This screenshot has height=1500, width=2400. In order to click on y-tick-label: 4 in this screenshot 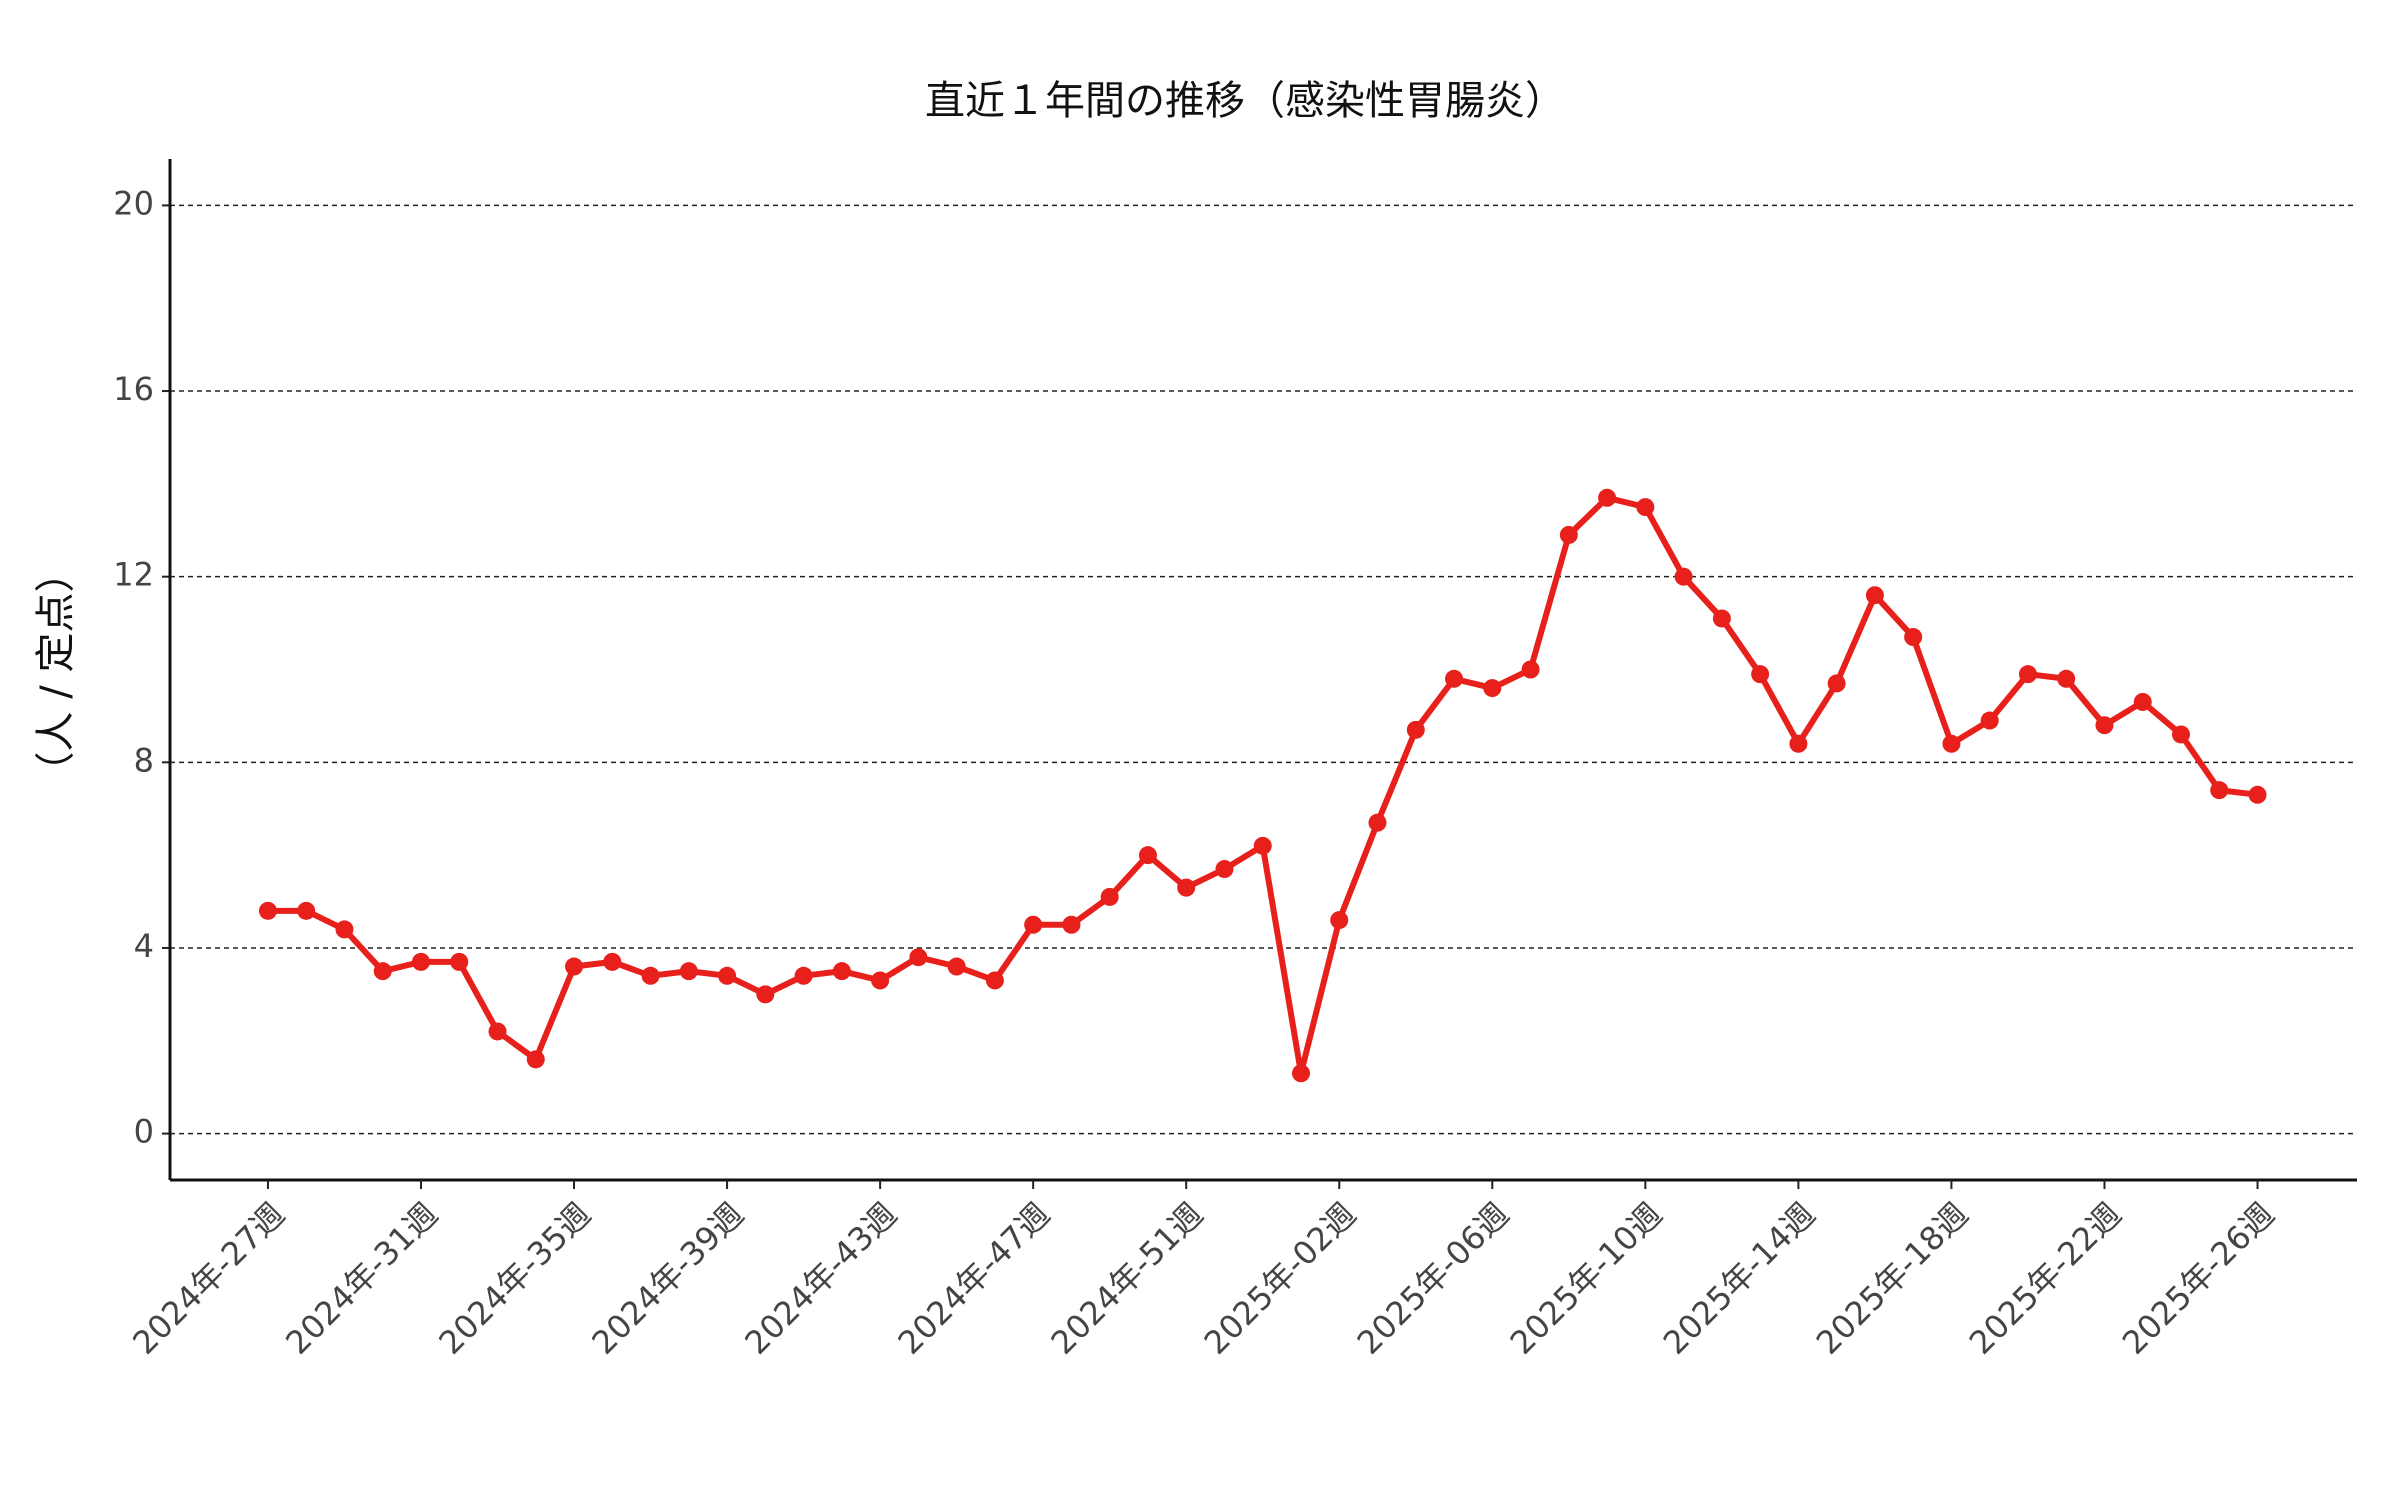, I will do `click(144, 946)`.